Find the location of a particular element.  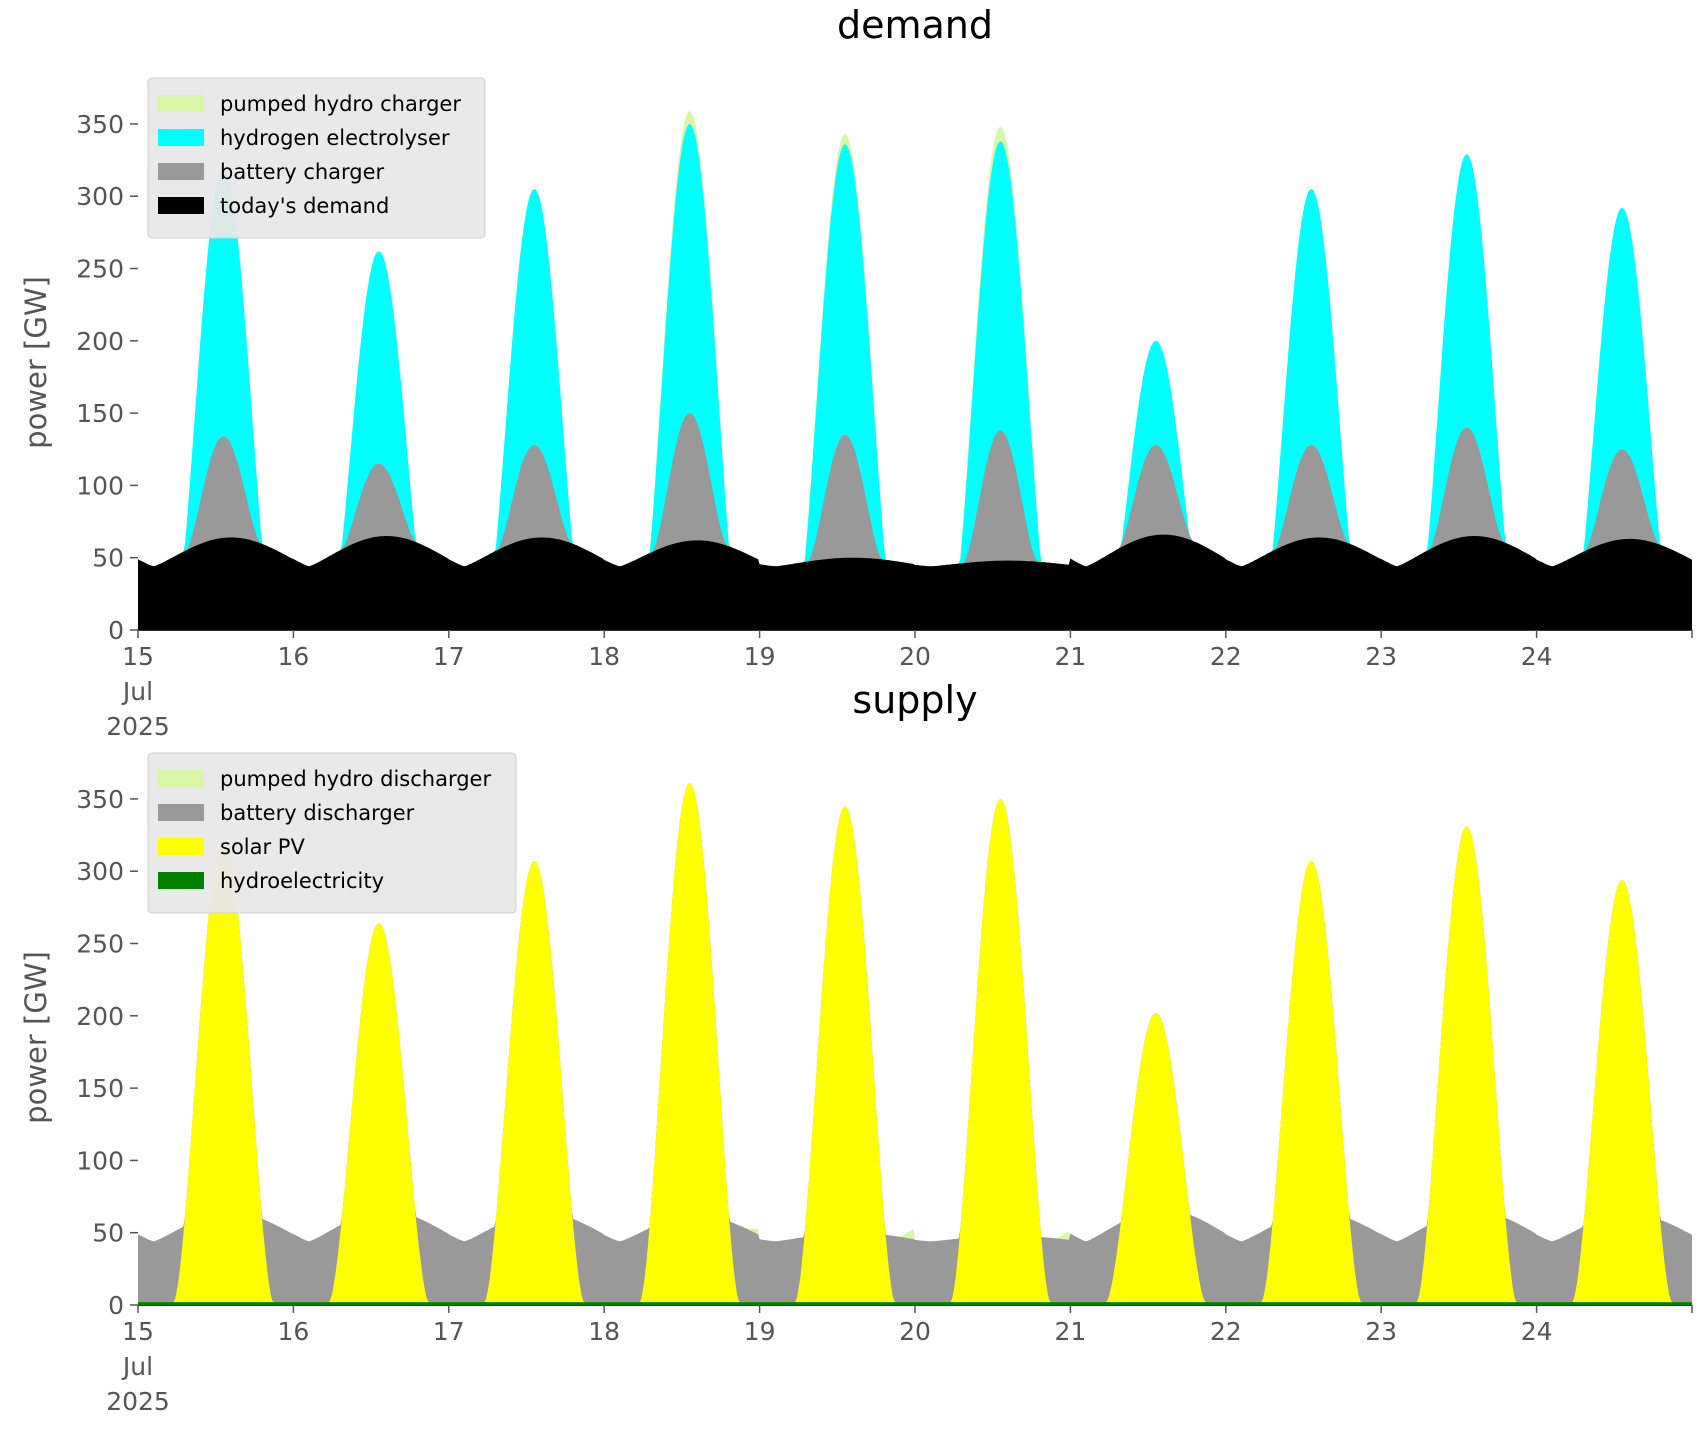

area-today-s-demand is located at coordinates (915, 582).